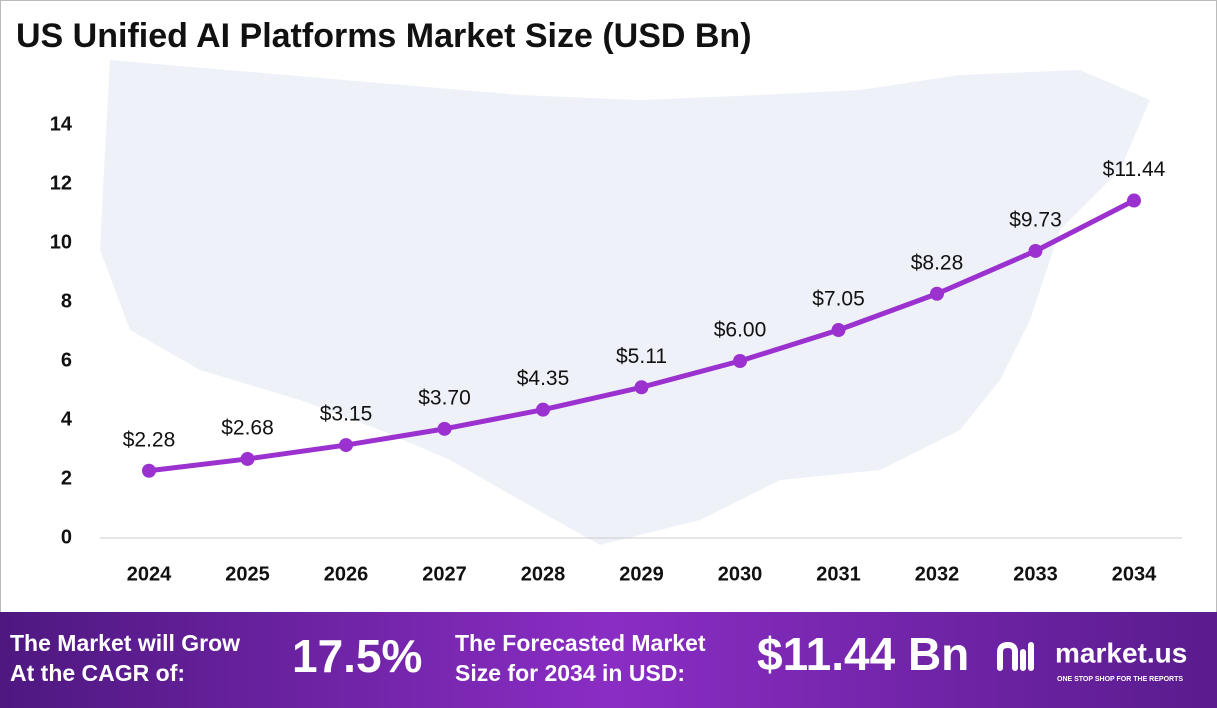  What do you see at coordinates (247, 427) in the screenshot?
I see `data-label: $2.68` at bounding box center [247, 427].